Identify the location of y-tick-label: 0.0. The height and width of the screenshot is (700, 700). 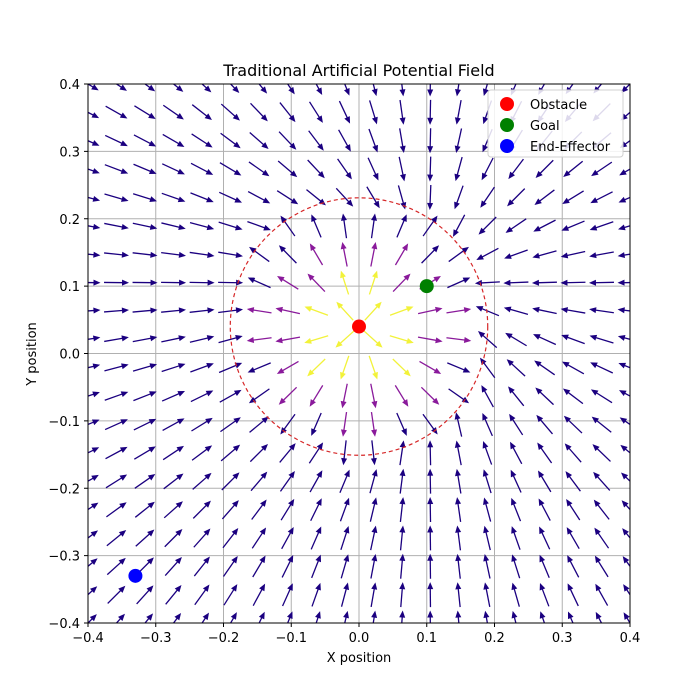
(69, 355).